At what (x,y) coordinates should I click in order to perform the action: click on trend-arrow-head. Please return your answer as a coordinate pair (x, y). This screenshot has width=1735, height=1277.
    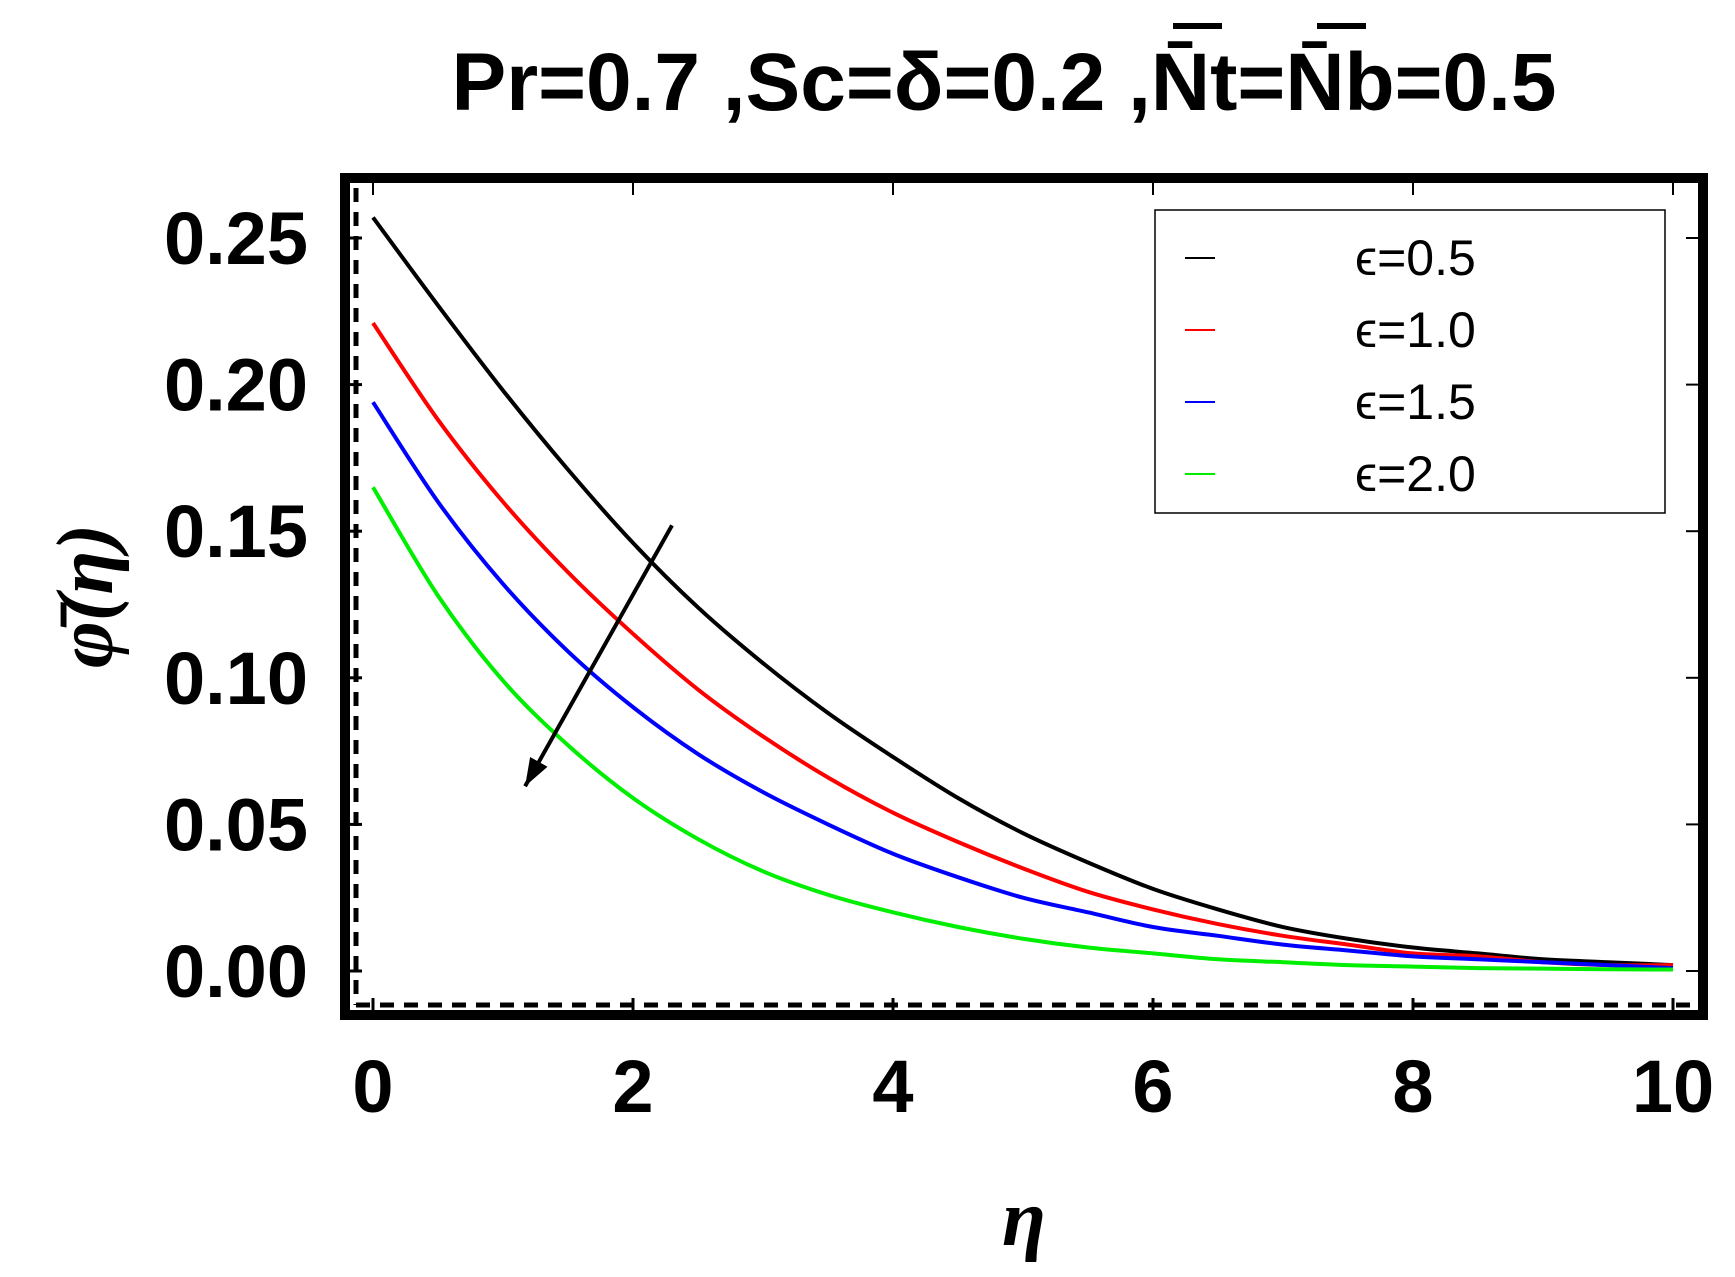
    Looking at the image, I should click on (536, 771).